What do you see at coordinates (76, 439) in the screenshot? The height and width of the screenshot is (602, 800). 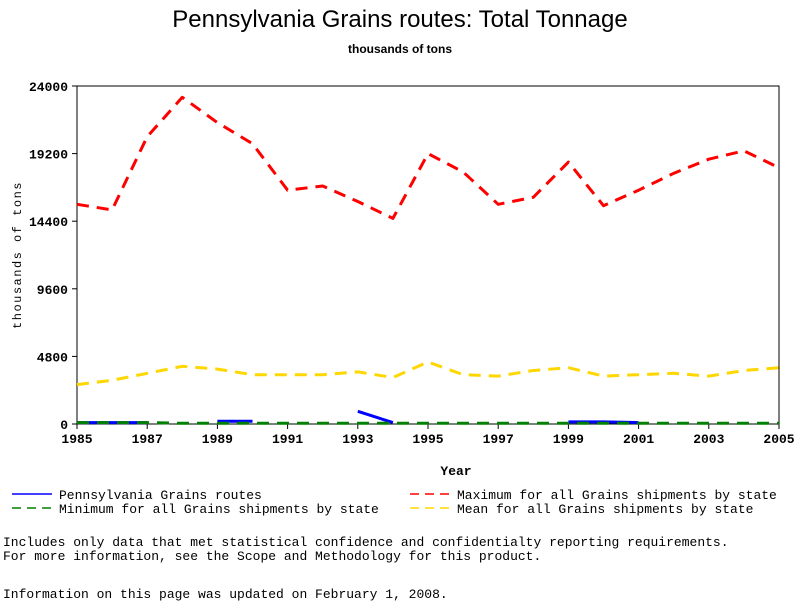 I see `x-tick-label: 1985` at bounding box center [76, 439].